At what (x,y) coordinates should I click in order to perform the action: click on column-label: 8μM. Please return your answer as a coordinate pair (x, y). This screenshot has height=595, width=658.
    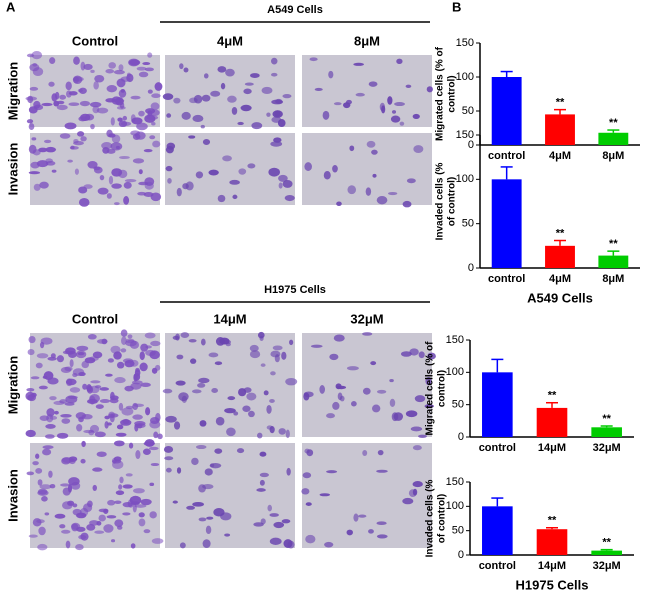
    Looking at the image, I should click on (367, 40).